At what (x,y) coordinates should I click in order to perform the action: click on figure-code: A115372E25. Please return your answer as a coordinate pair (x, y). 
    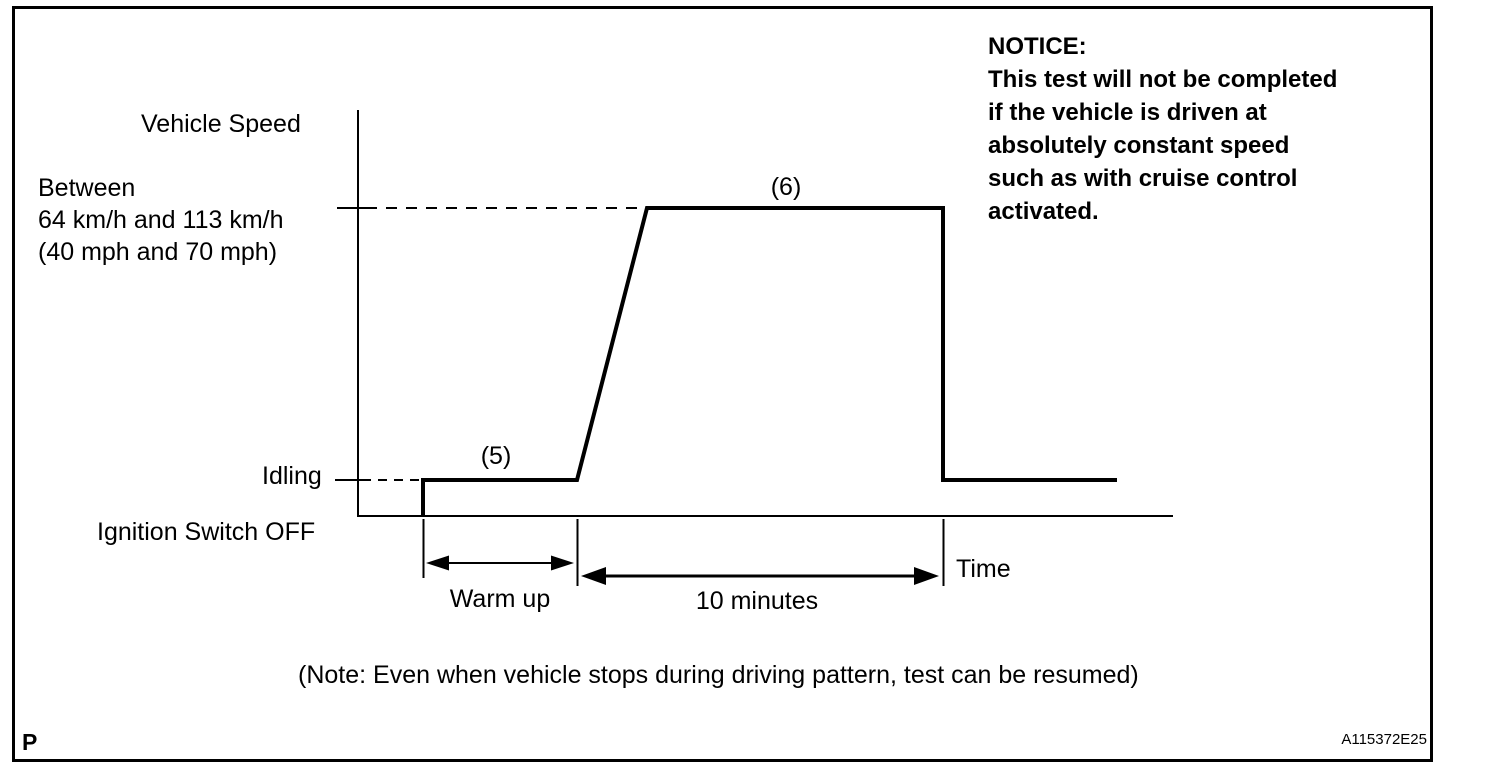
    Looking at the image, I should click on (1384, 739).